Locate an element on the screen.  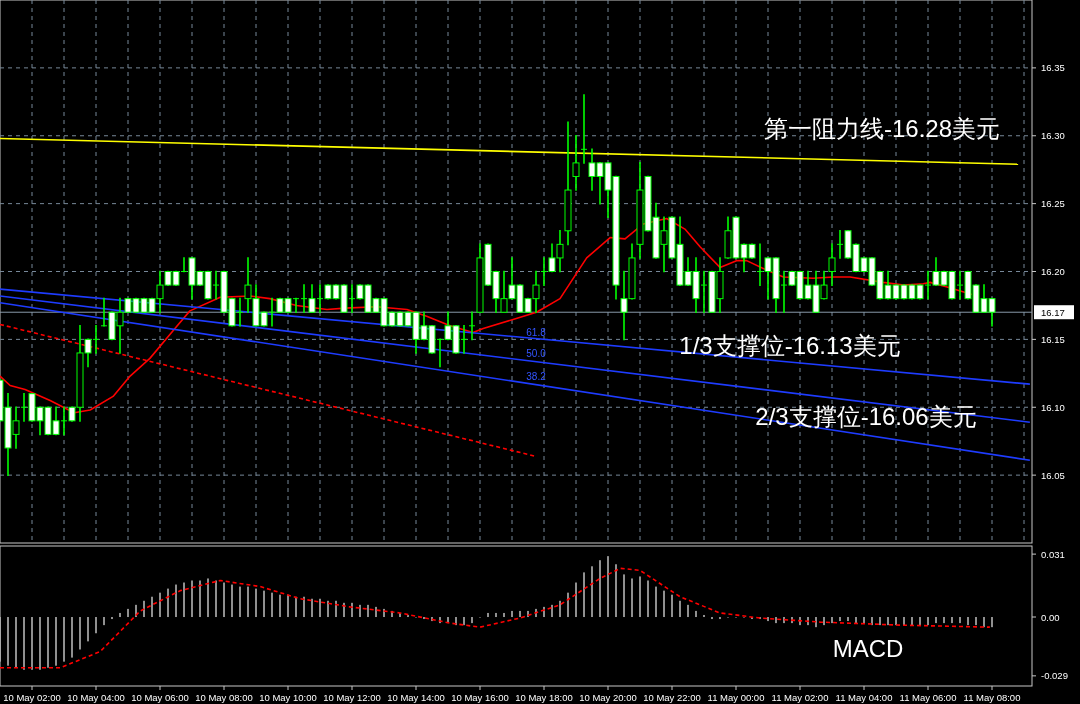
y-tick-label: 16.35 is located at coordinates (1053, 68).